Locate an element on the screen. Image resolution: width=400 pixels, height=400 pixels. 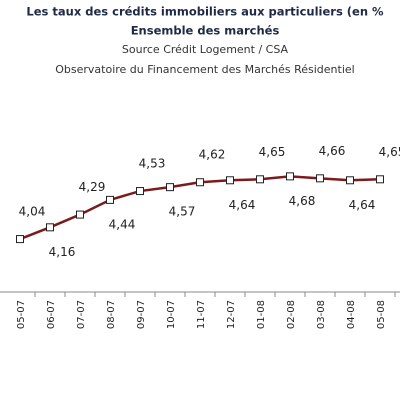
data-label: 4,57 is located at coordinates (182, 212).